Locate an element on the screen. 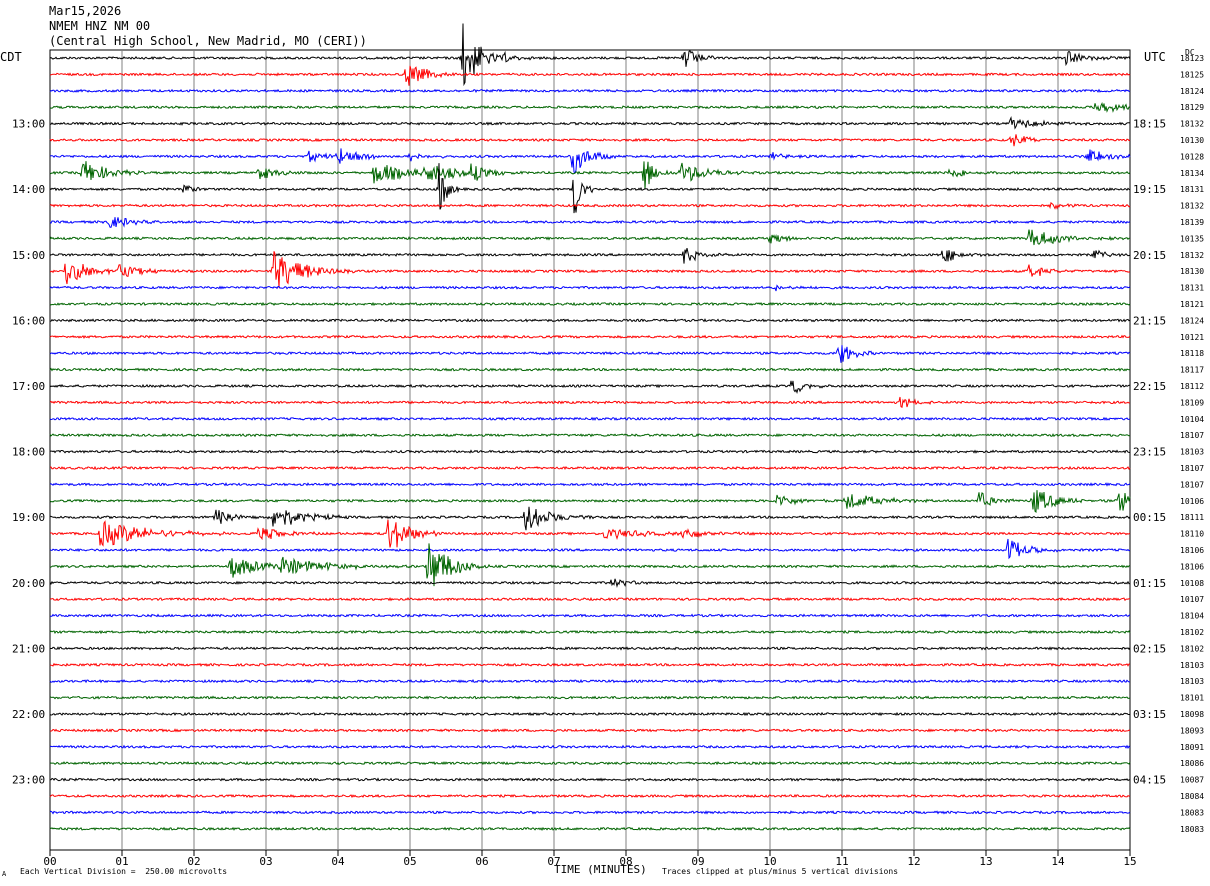 This screenshot has width=1210, height=886. dc-offset-label: 18134 is located at coordinates (1192, 173).